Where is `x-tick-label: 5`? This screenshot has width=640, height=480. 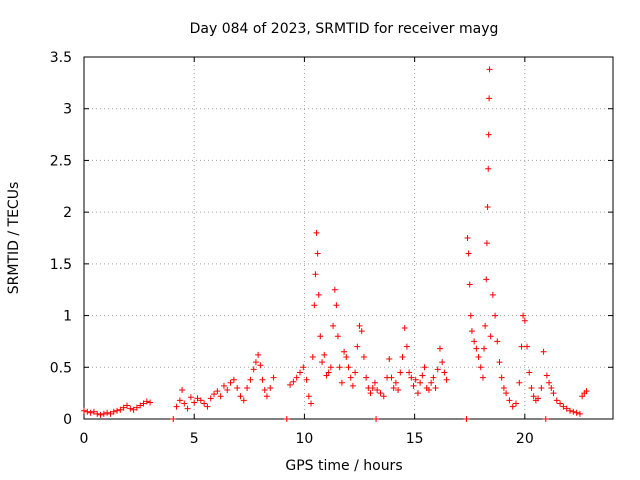 x-tick-label: 5 is located at coordinates (194, 439).